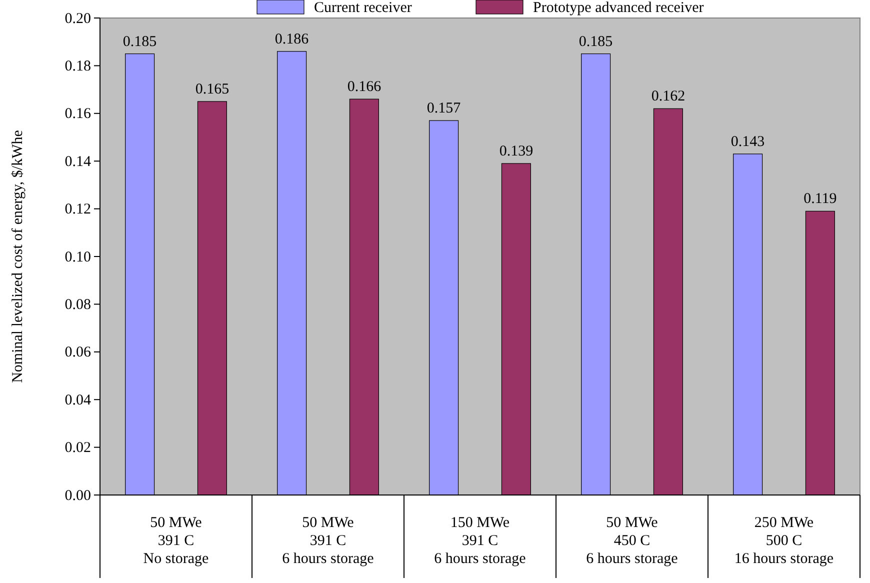 This screenshot has width=870, height=583. What do you see at coordinates (78, 352) in the screenshot?
I see `y-tick-label: 0.06` at bounding box center [78, 352].